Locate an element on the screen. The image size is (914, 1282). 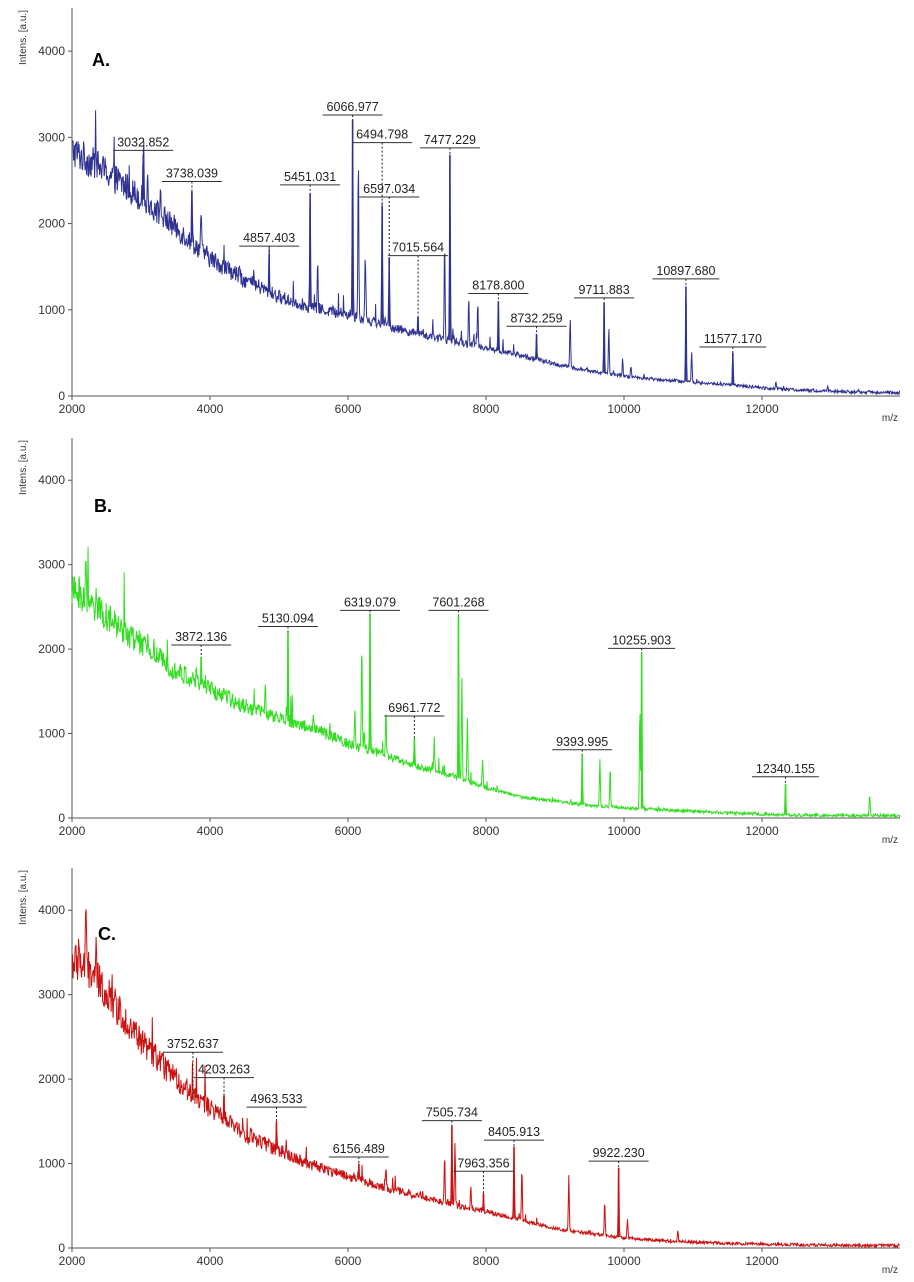
peak-label: 6066.977 is located at coordinates (353, 107).